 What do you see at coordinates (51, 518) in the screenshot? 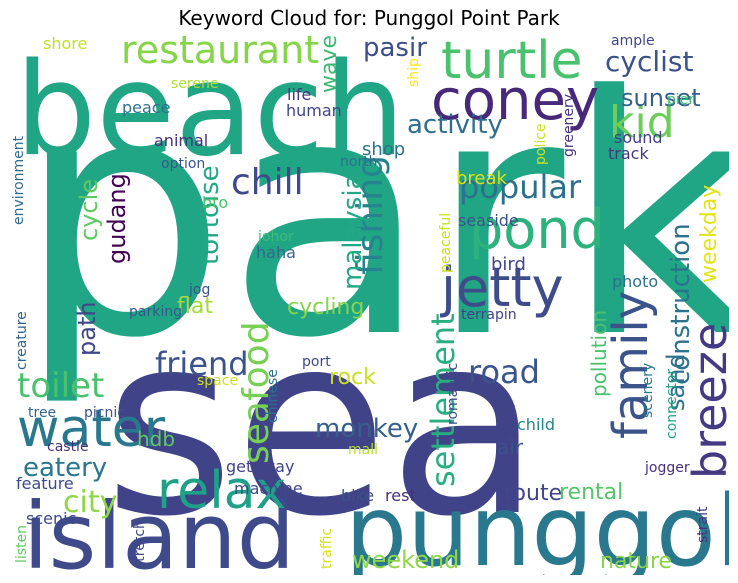
I see `word-scenic: scenic` at bounding box center [51, 518].